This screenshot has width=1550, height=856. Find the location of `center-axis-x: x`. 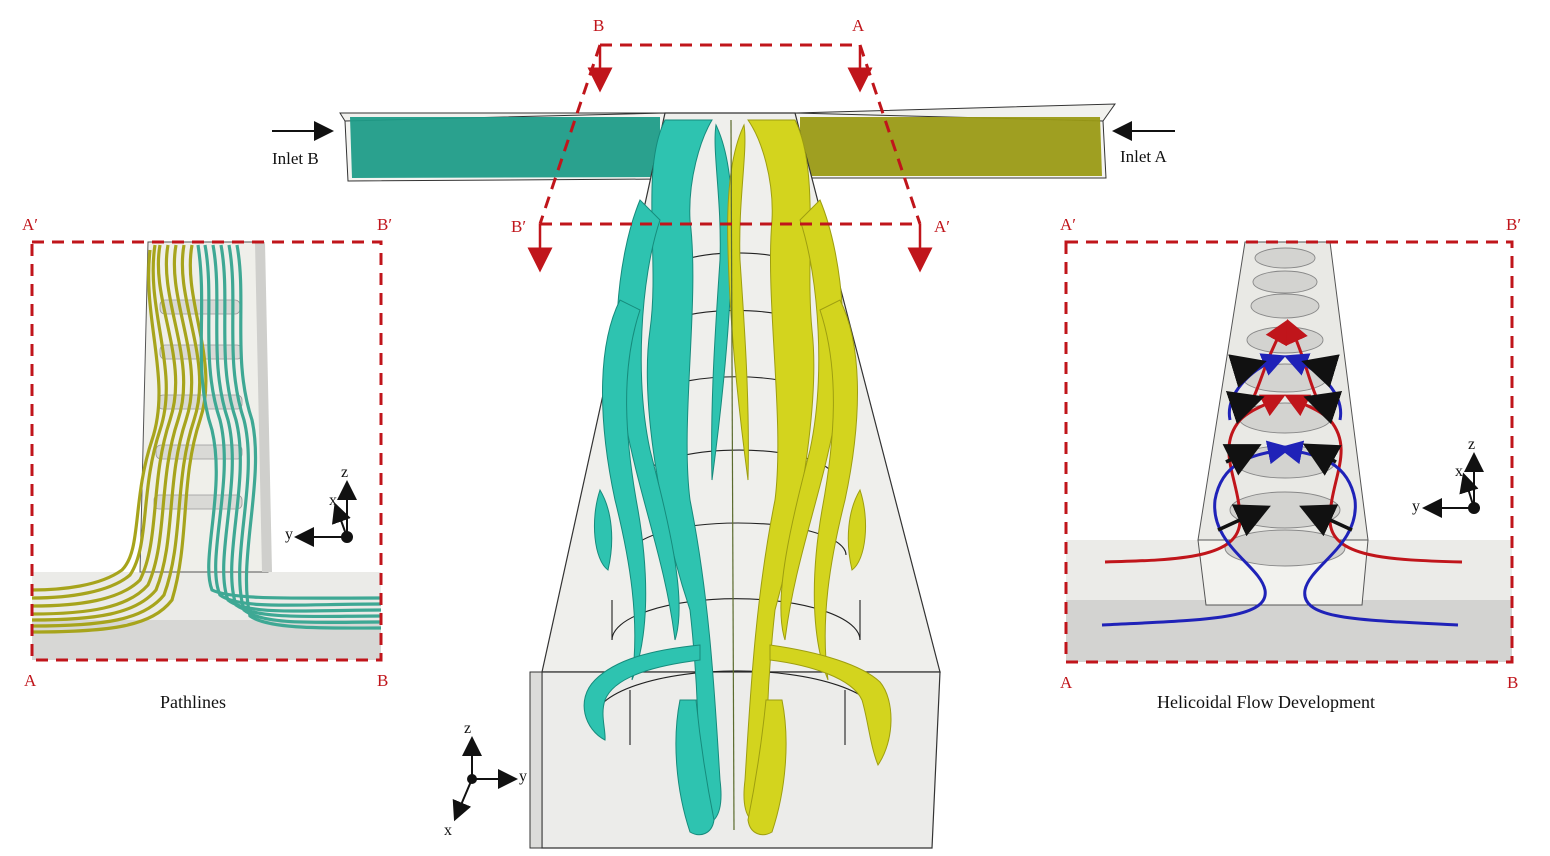

center-axis-x: x is located at coordinates (448, 830).